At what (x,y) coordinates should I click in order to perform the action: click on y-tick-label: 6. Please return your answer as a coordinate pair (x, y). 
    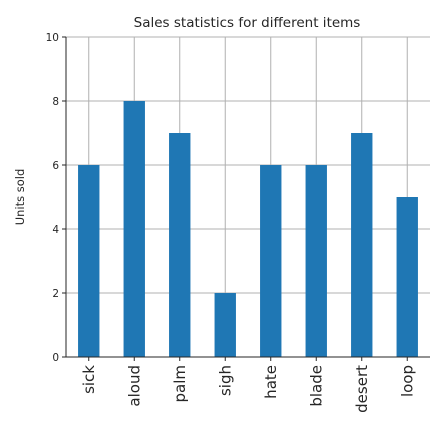
    Looking at the image, I should click on (55, 166).